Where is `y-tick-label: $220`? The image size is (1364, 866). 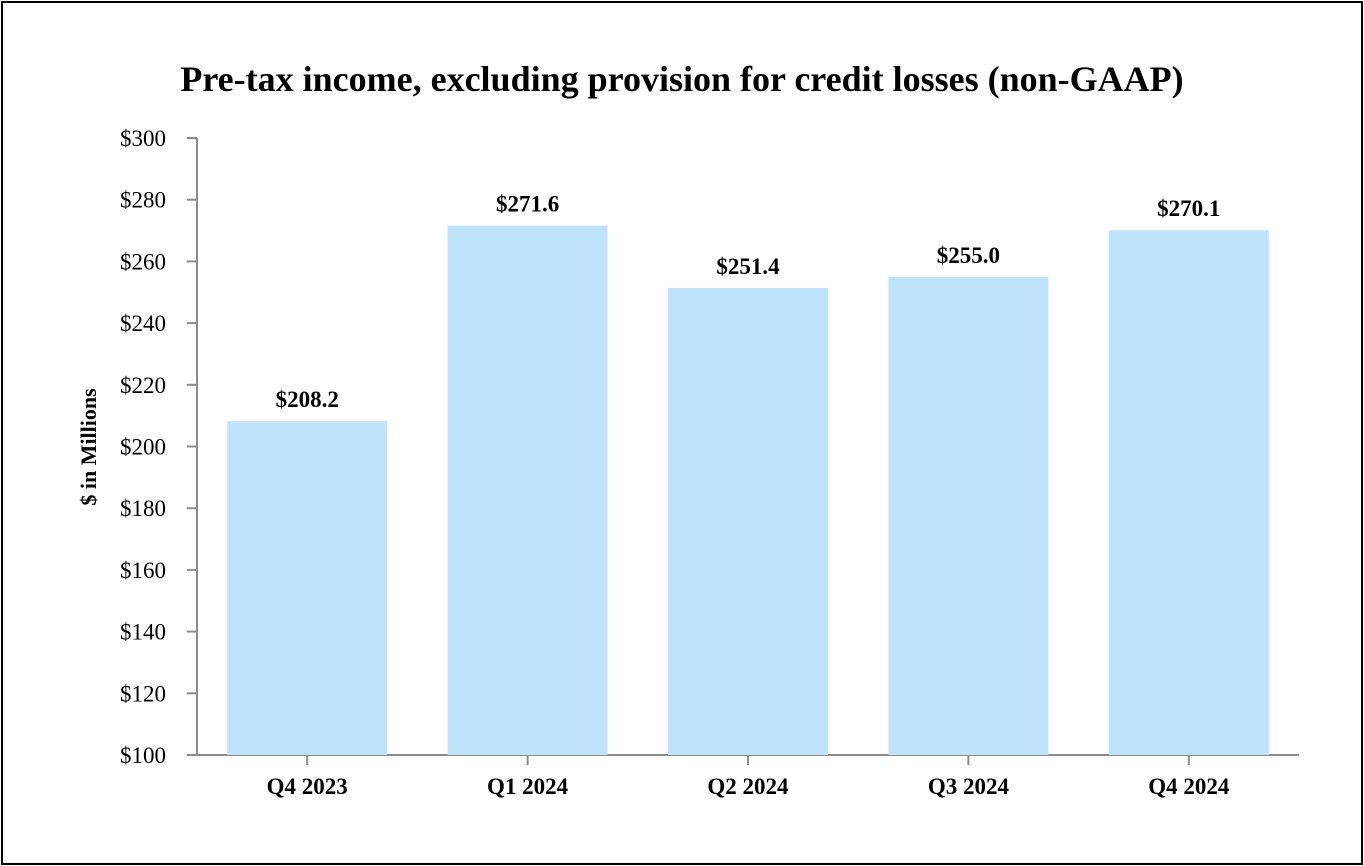
y-tick-label: $220 is located at coordinates (143, 385).